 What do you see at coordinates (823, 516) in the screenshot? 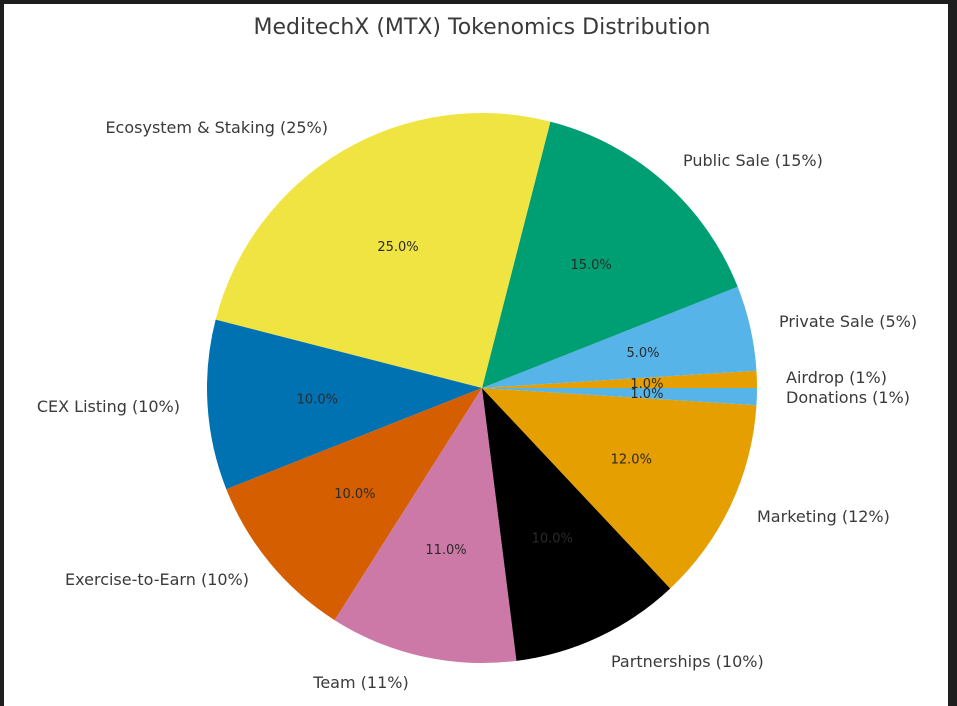
I see `slice-category-label: Marketing (12%)` at bounding box center [823, 516].